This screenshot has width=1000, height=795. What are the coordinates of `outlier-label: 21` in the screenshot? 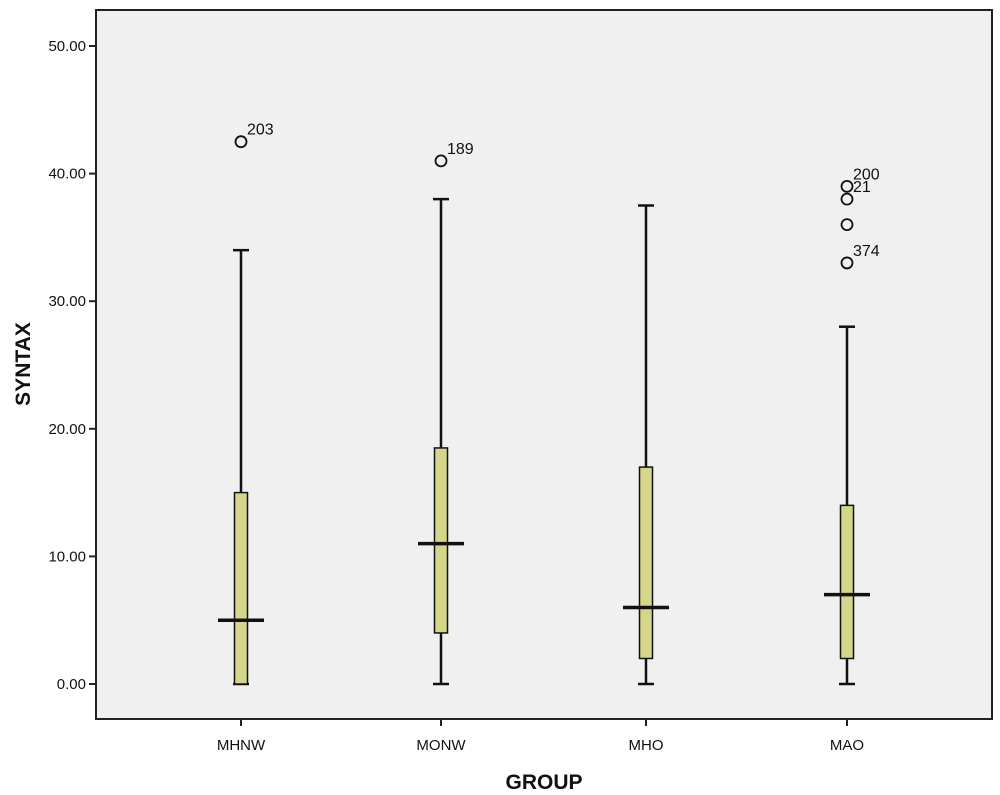 It's located at (862, 187).